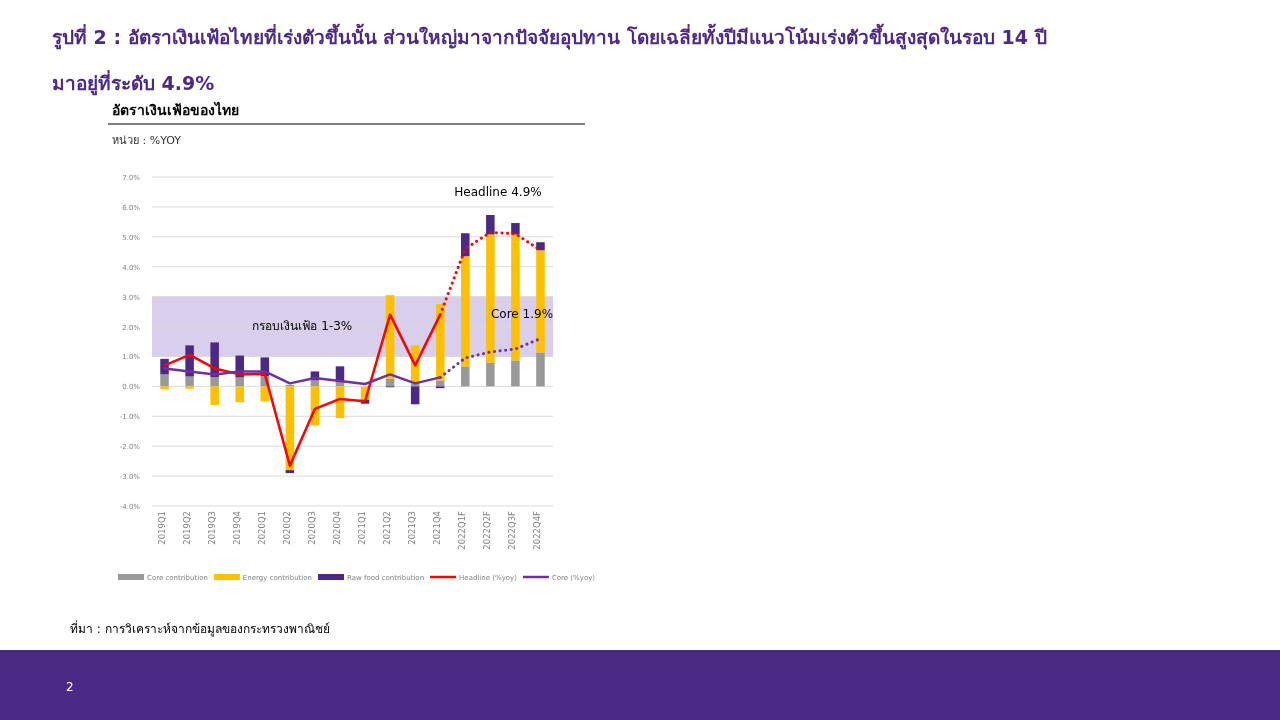 Image resolution: width=1280 pixels, height=720 pixels. What do you see at coordinates (211, 528) in the screenshot?
I see `x-tick-label: 2019Q3` at bounding box center [211, 528].